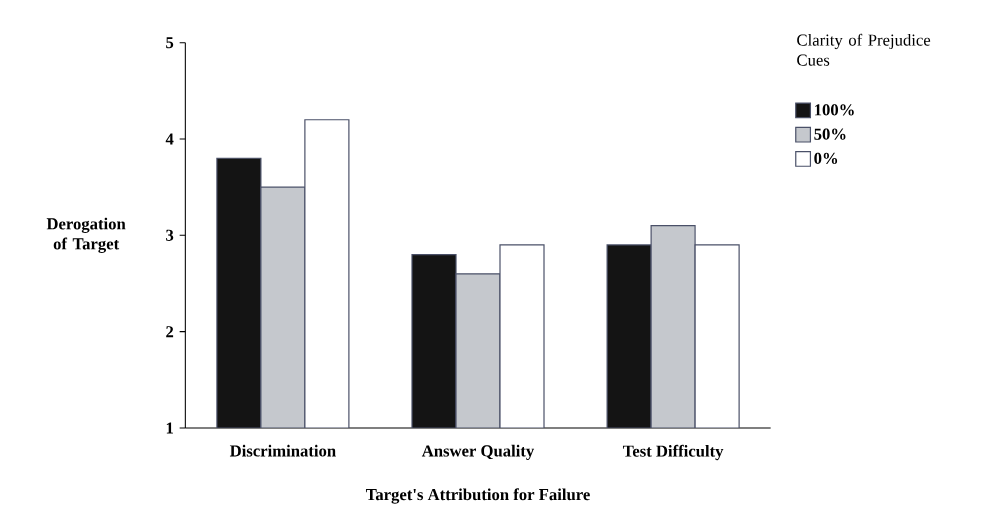  Describe the element at coordinates (830, 134) in the screenshot. I see `legend-label: 50%` at that location.